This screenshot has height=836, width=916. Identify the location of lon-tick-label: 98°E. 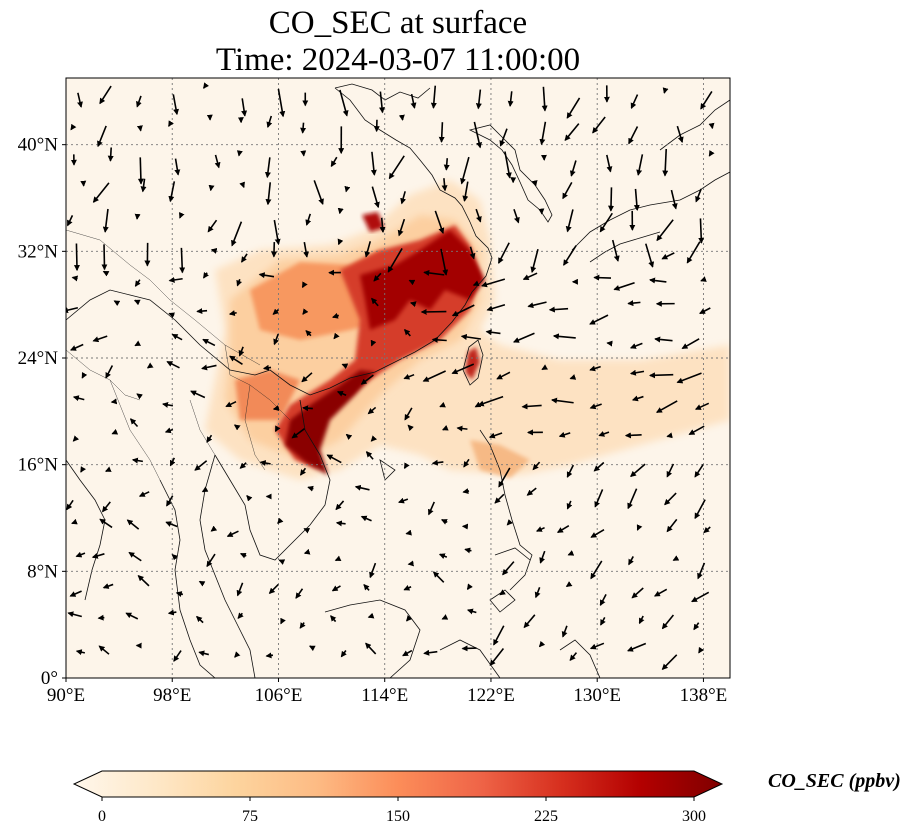
(172, 695).